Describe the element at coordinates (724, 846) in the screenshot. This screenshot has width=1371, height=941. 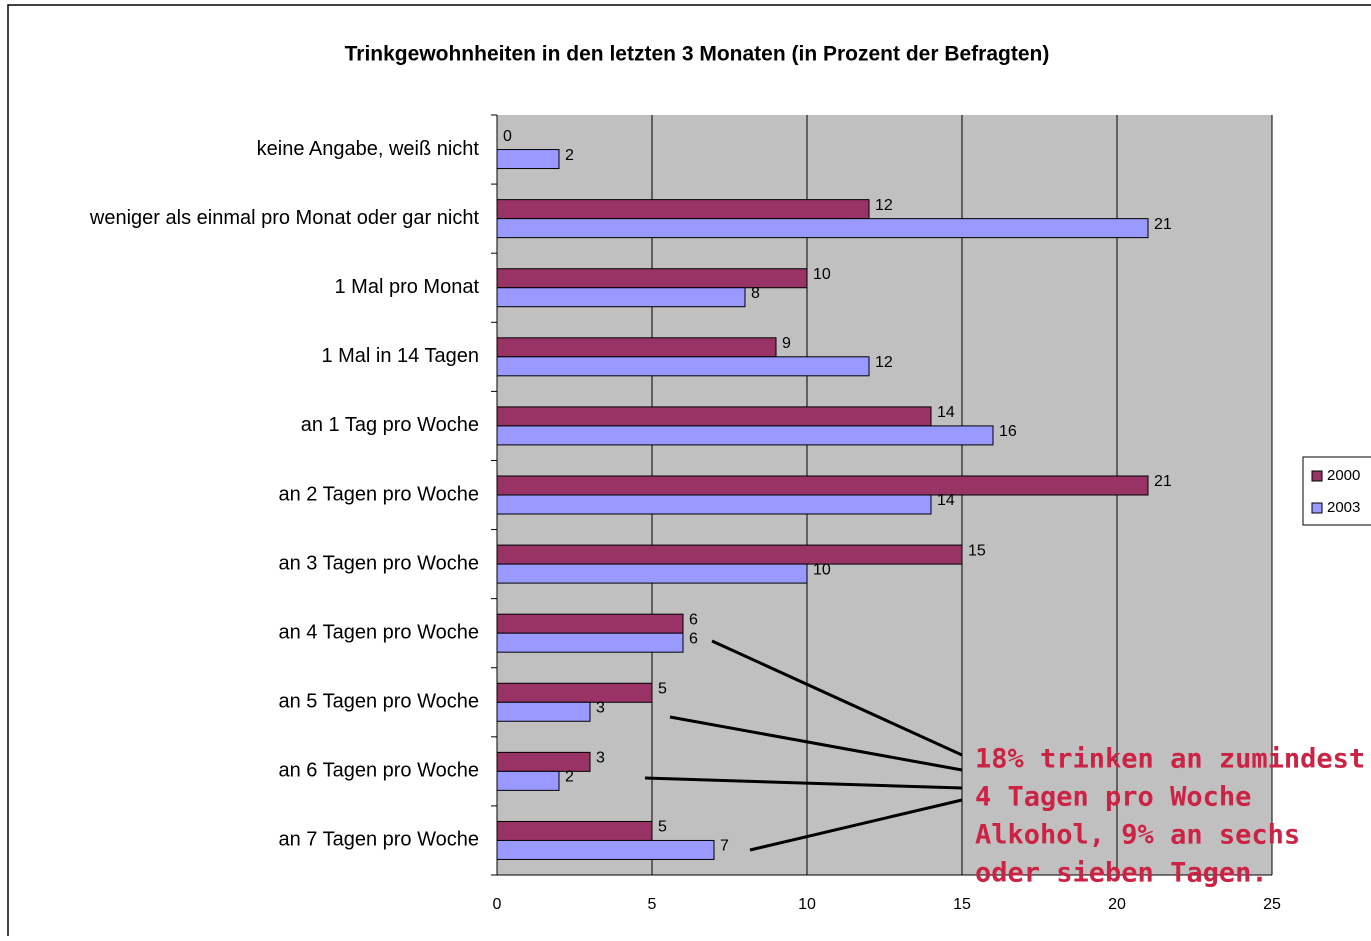
I see `value-label: 7` at that location.